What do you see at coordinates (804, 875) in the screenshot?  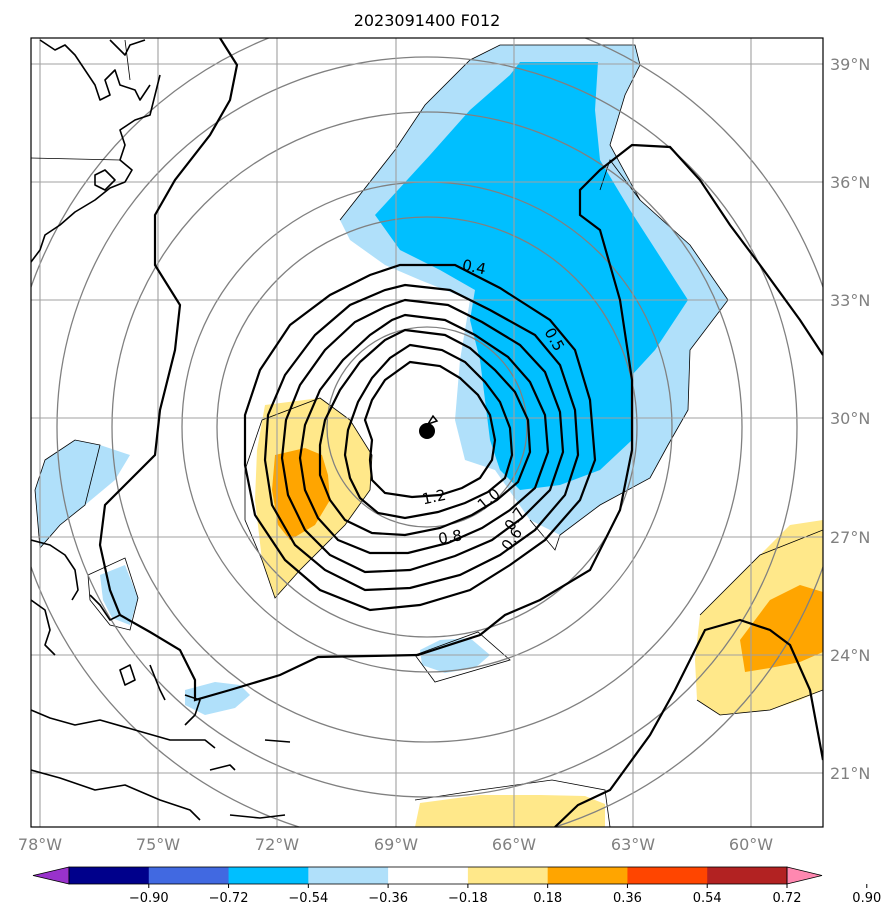 I see `colorbar-extend-high` at bounding box center [804, 875].